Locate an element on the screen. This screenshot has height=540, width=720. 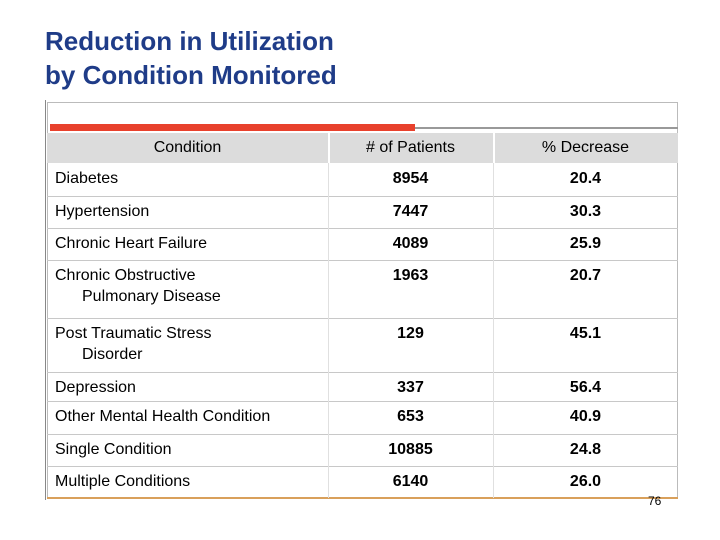
condition-text: Hypertension is located at coordinates (102, 211).